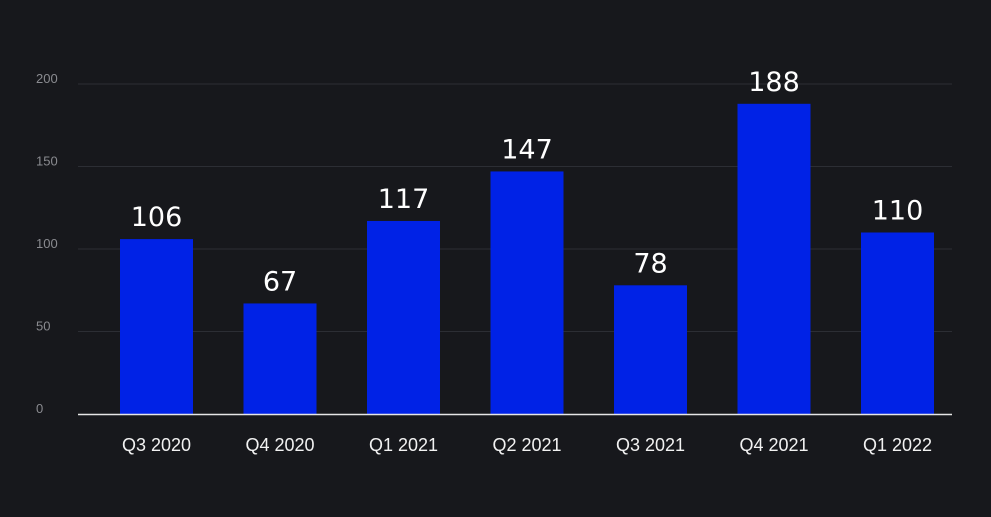 This screenshot has width=991, height=517. Describe the element at coordinates (650, 263) in the screenshot. I see `data-label: 78` at that location.